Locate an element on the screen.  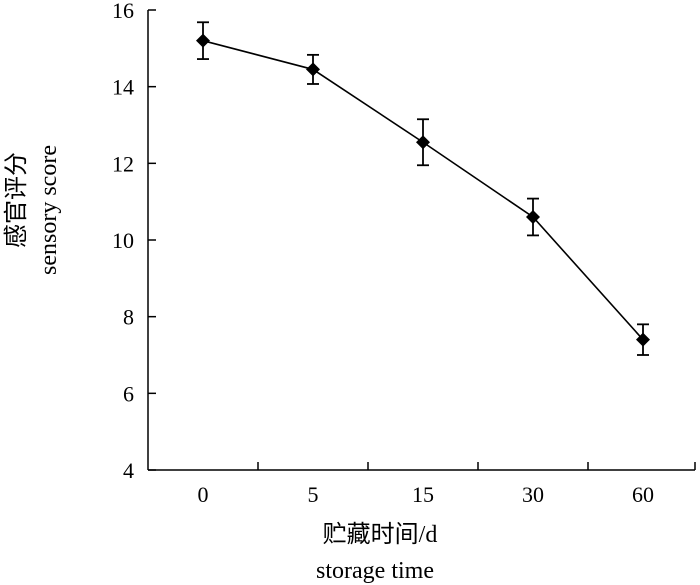
x-tick-label: 60 is located at coordinates (643, 494).